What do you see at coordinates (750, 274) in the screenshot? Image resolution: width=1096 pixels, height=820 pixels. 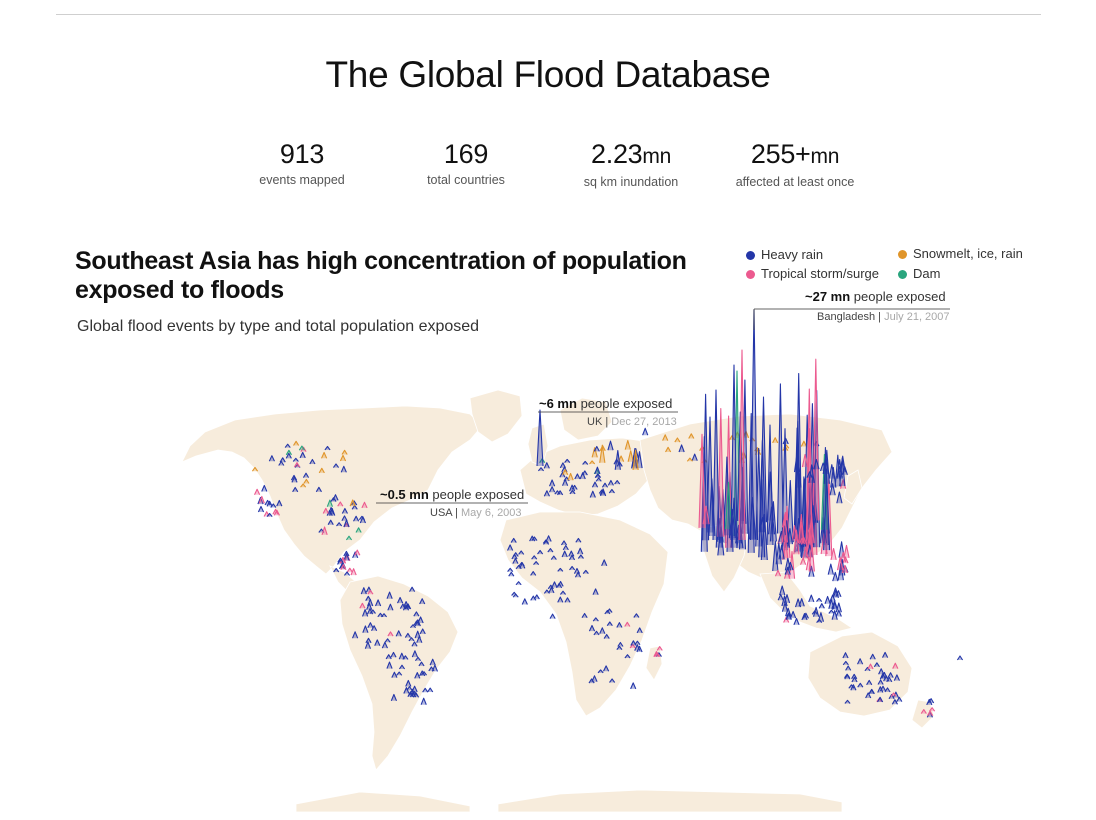 I see `legend-dot` at bounding box center [750, 274].